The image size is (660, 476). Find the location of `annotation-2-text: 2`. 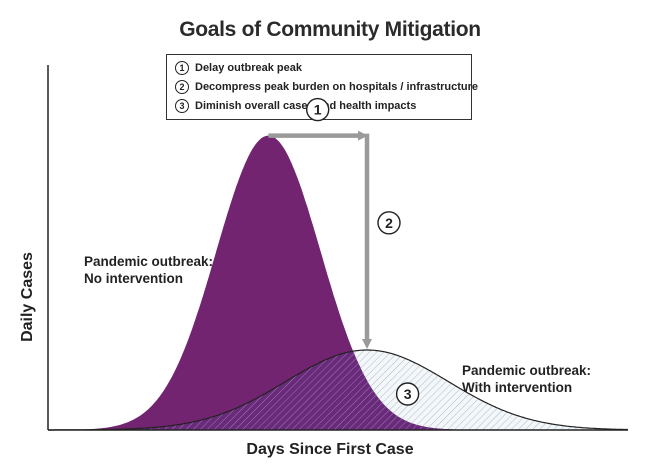

annotation-2-text: 2 is located at coordinates (389, 223).